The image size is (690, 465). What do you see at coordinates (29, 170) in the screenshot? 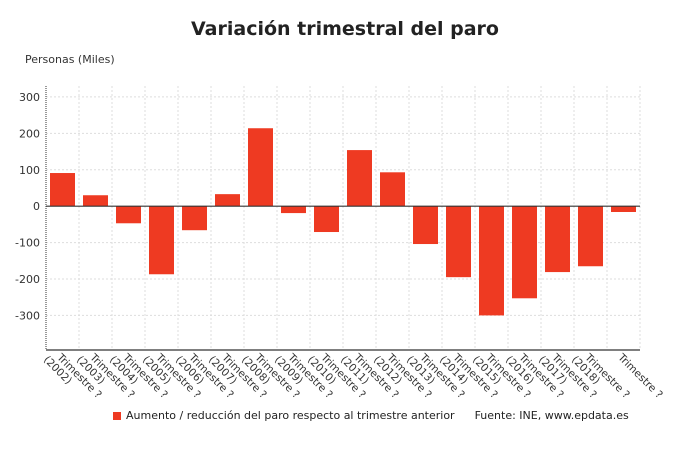
I see `y-tick-label: 100` at bounding box center [29, 170].